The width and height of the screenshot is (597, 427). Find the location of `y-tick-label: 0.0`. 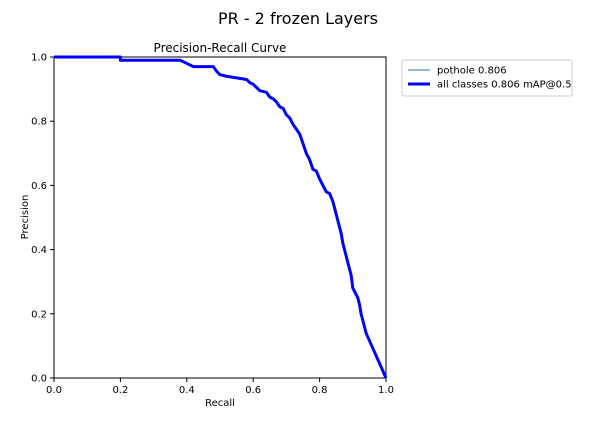

y-tick-label: 0.0 is located at coordinates (39, 379).